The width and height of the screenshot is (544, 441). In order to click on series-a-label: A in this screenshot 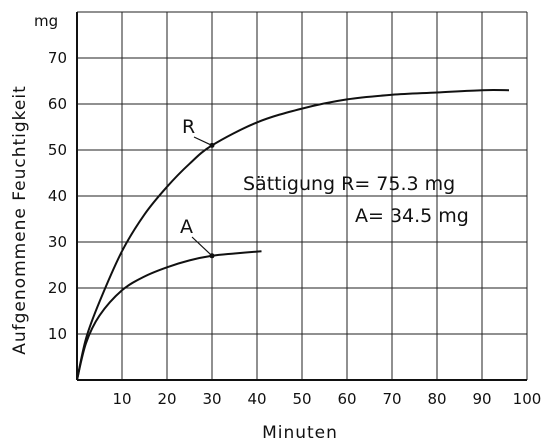, I will do `click(186, 227)`.